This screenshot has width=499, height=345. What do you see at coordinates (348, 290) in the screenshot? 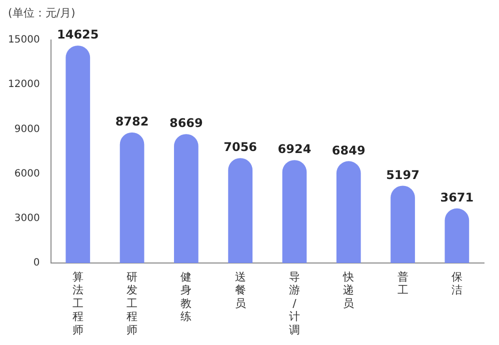
I see `x-tick-label: 快递员` at bounding box center [348, 290].